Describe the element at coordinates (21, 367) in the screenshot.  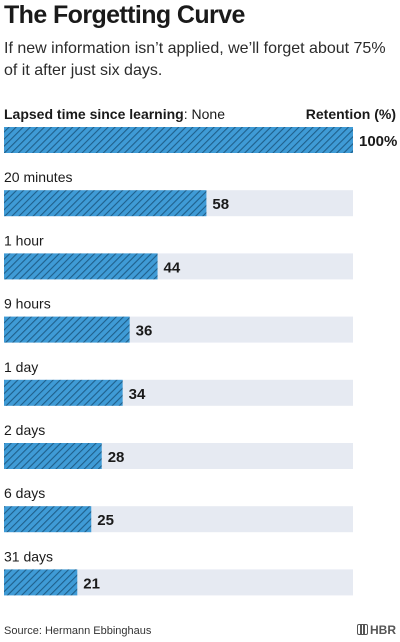
I see `category-label: 1 day` at that location.